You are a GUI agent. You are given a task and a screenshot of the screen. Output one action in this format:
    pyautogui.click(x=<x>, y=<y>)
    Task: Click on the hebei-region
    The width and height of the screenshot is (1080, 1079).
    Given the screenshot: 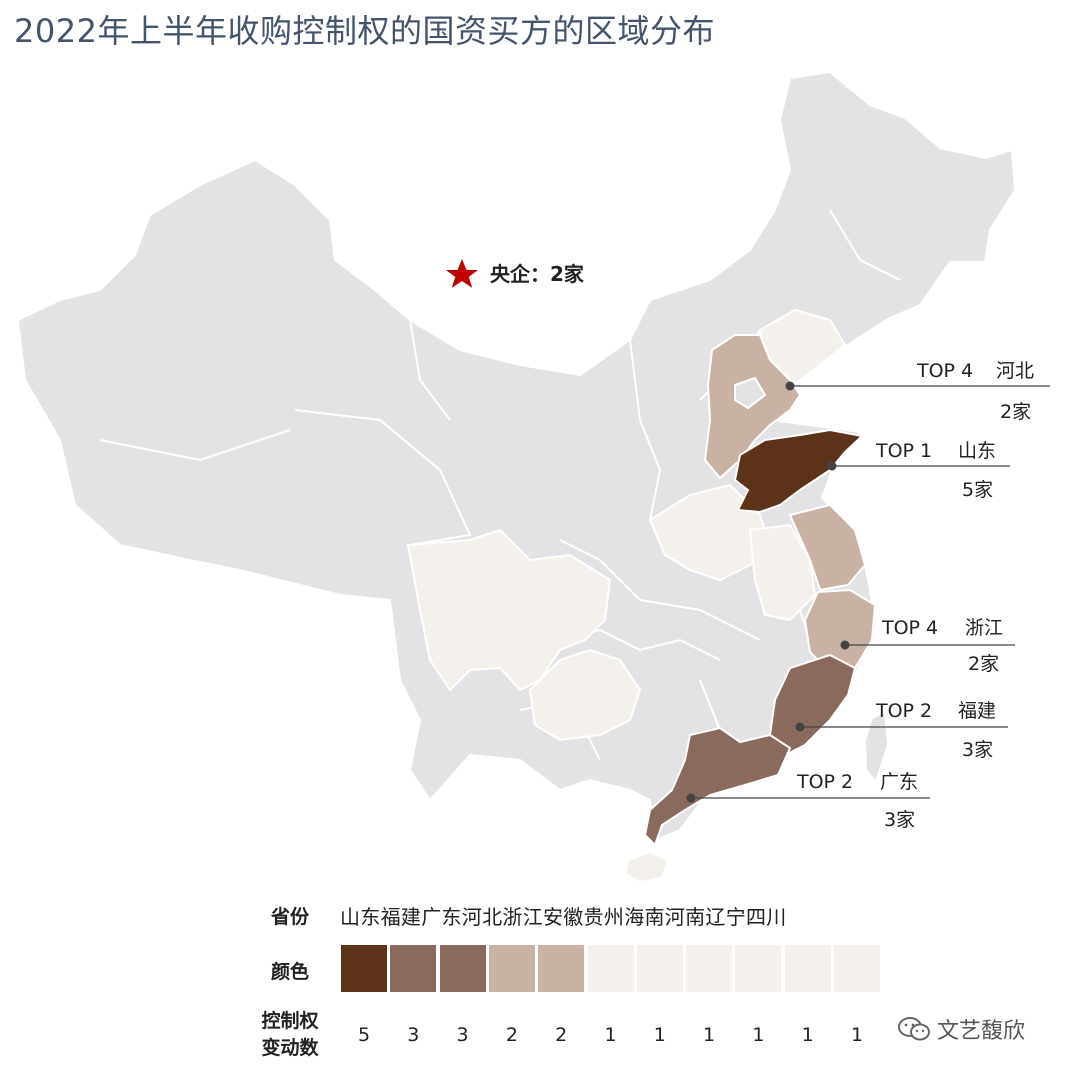 What is the action you would take?
    pyautogui.click(x=752, y=407)
    